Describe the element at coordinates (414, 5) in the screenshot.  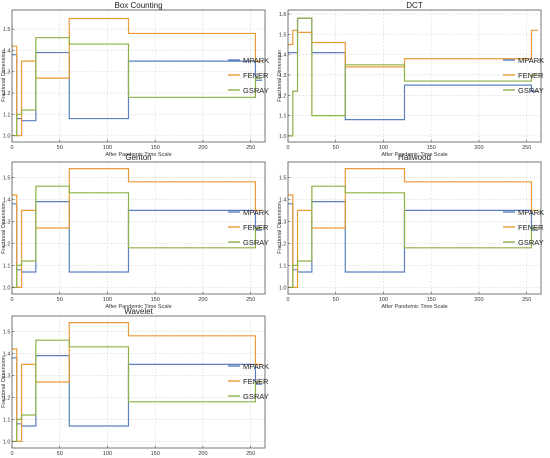
I see `chart-title: DCT` at that location.